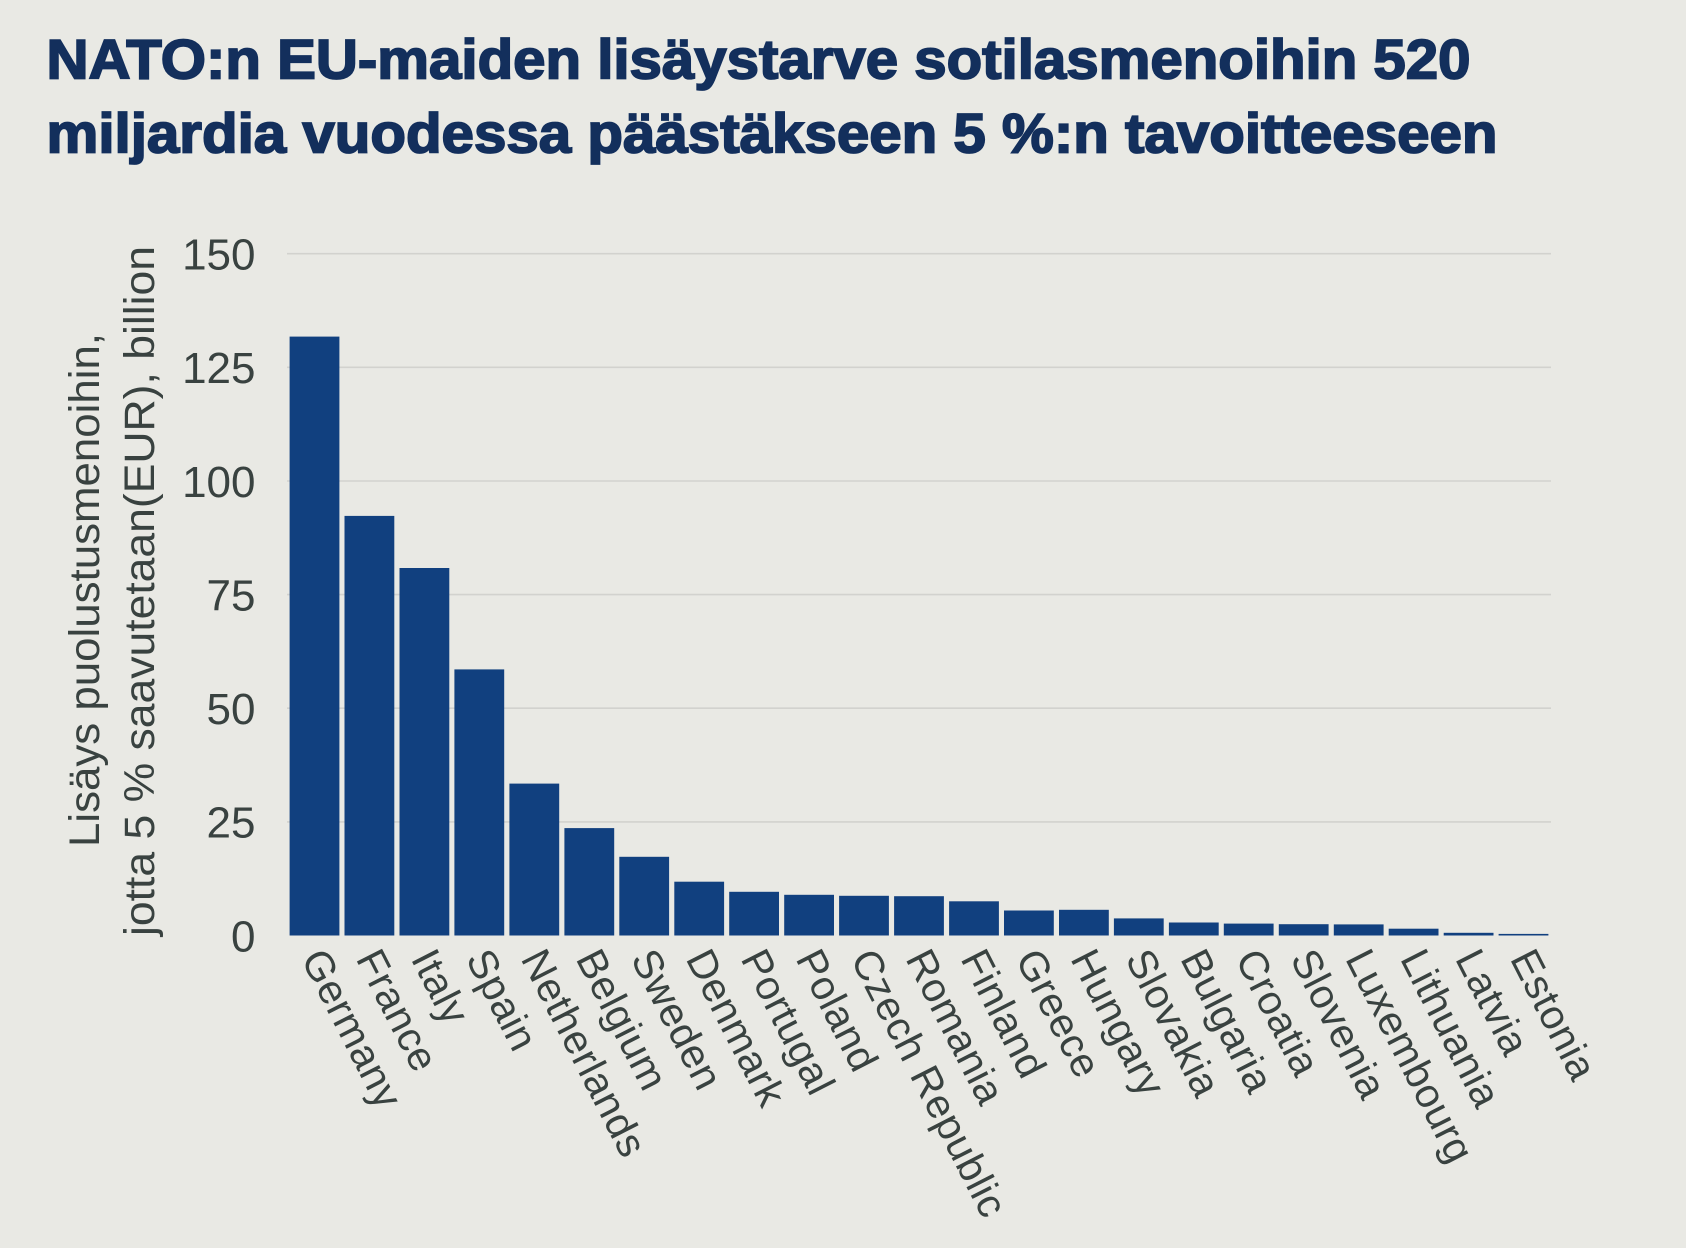  I want to click on svg-text: 50, so click(231, 709).